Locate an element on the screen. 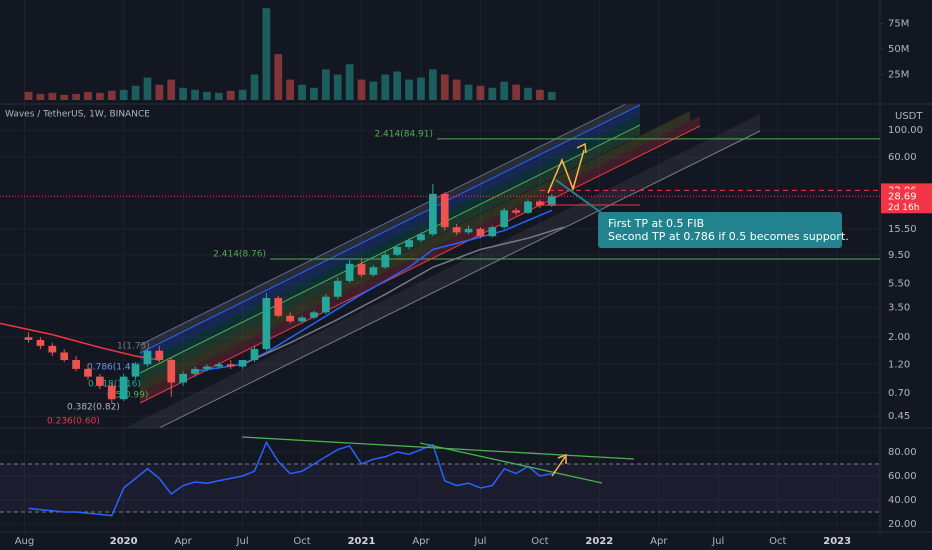 This screenshot has width=932, height=550. currency: USDT is located at coordinates (909, 116).